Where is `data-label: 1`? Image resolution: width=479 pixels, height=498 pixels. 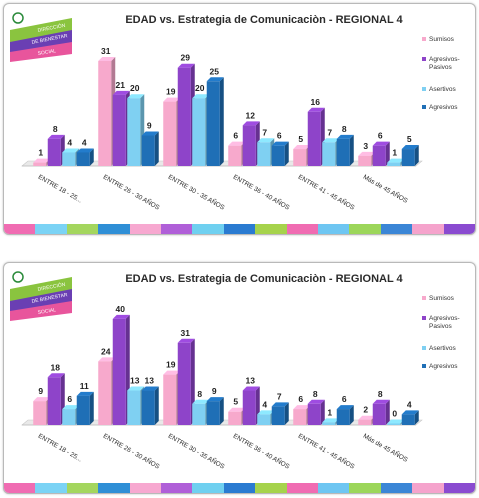
data-label: 1 is located at coordinates (329, 412).